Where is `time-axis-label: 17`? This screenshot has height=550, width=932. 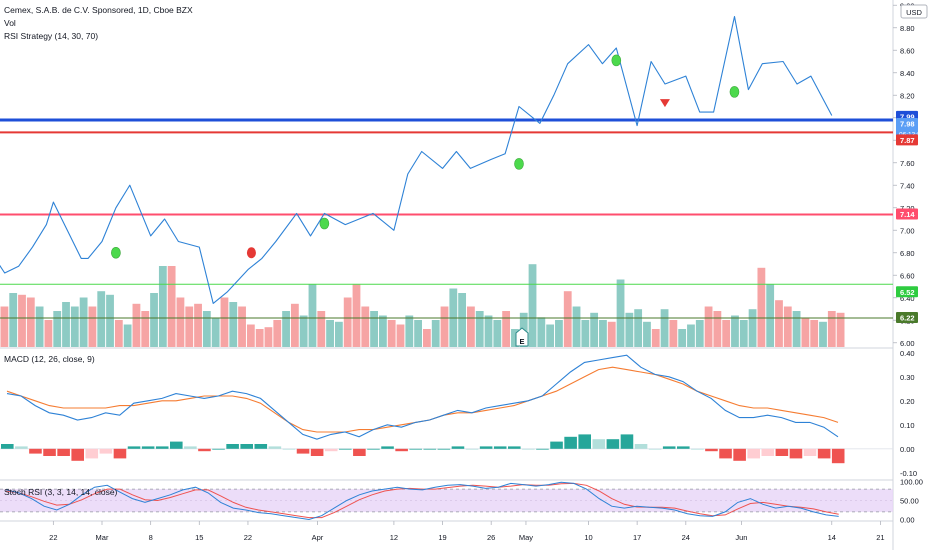 time-axis-label: 17 is located at coordinates (637, 537).